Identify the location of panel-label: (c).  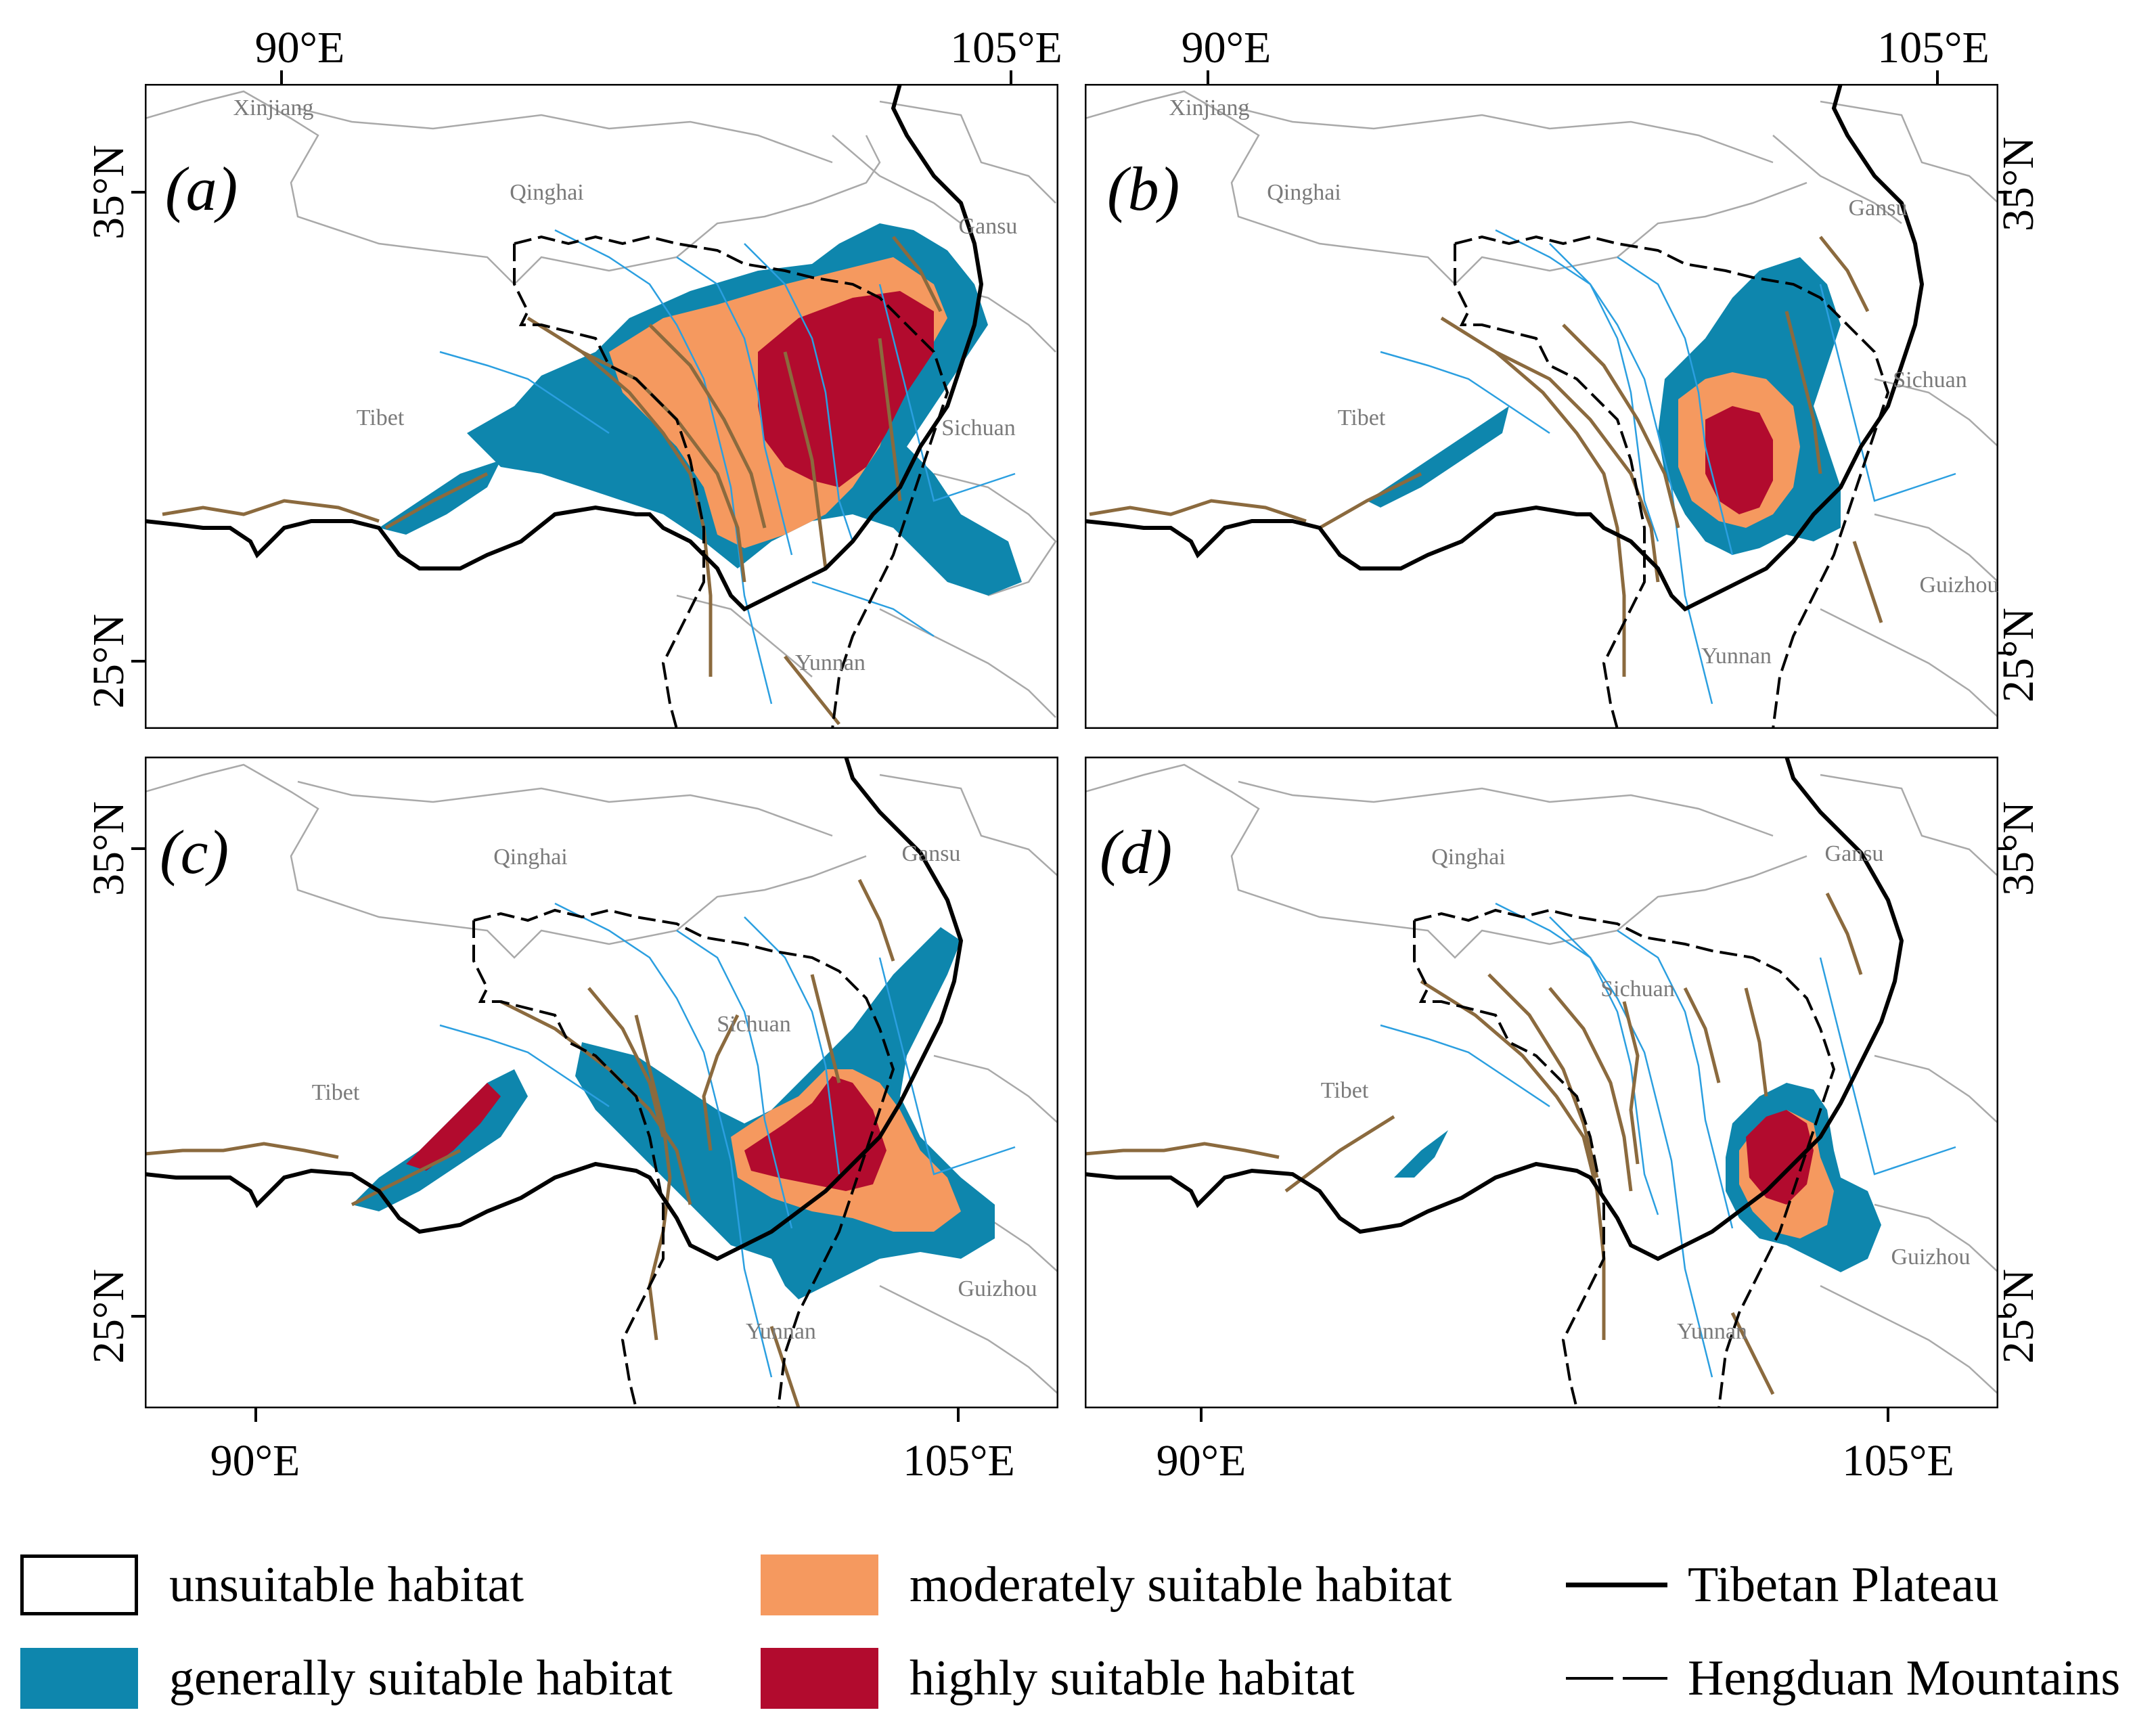
(194, 852).